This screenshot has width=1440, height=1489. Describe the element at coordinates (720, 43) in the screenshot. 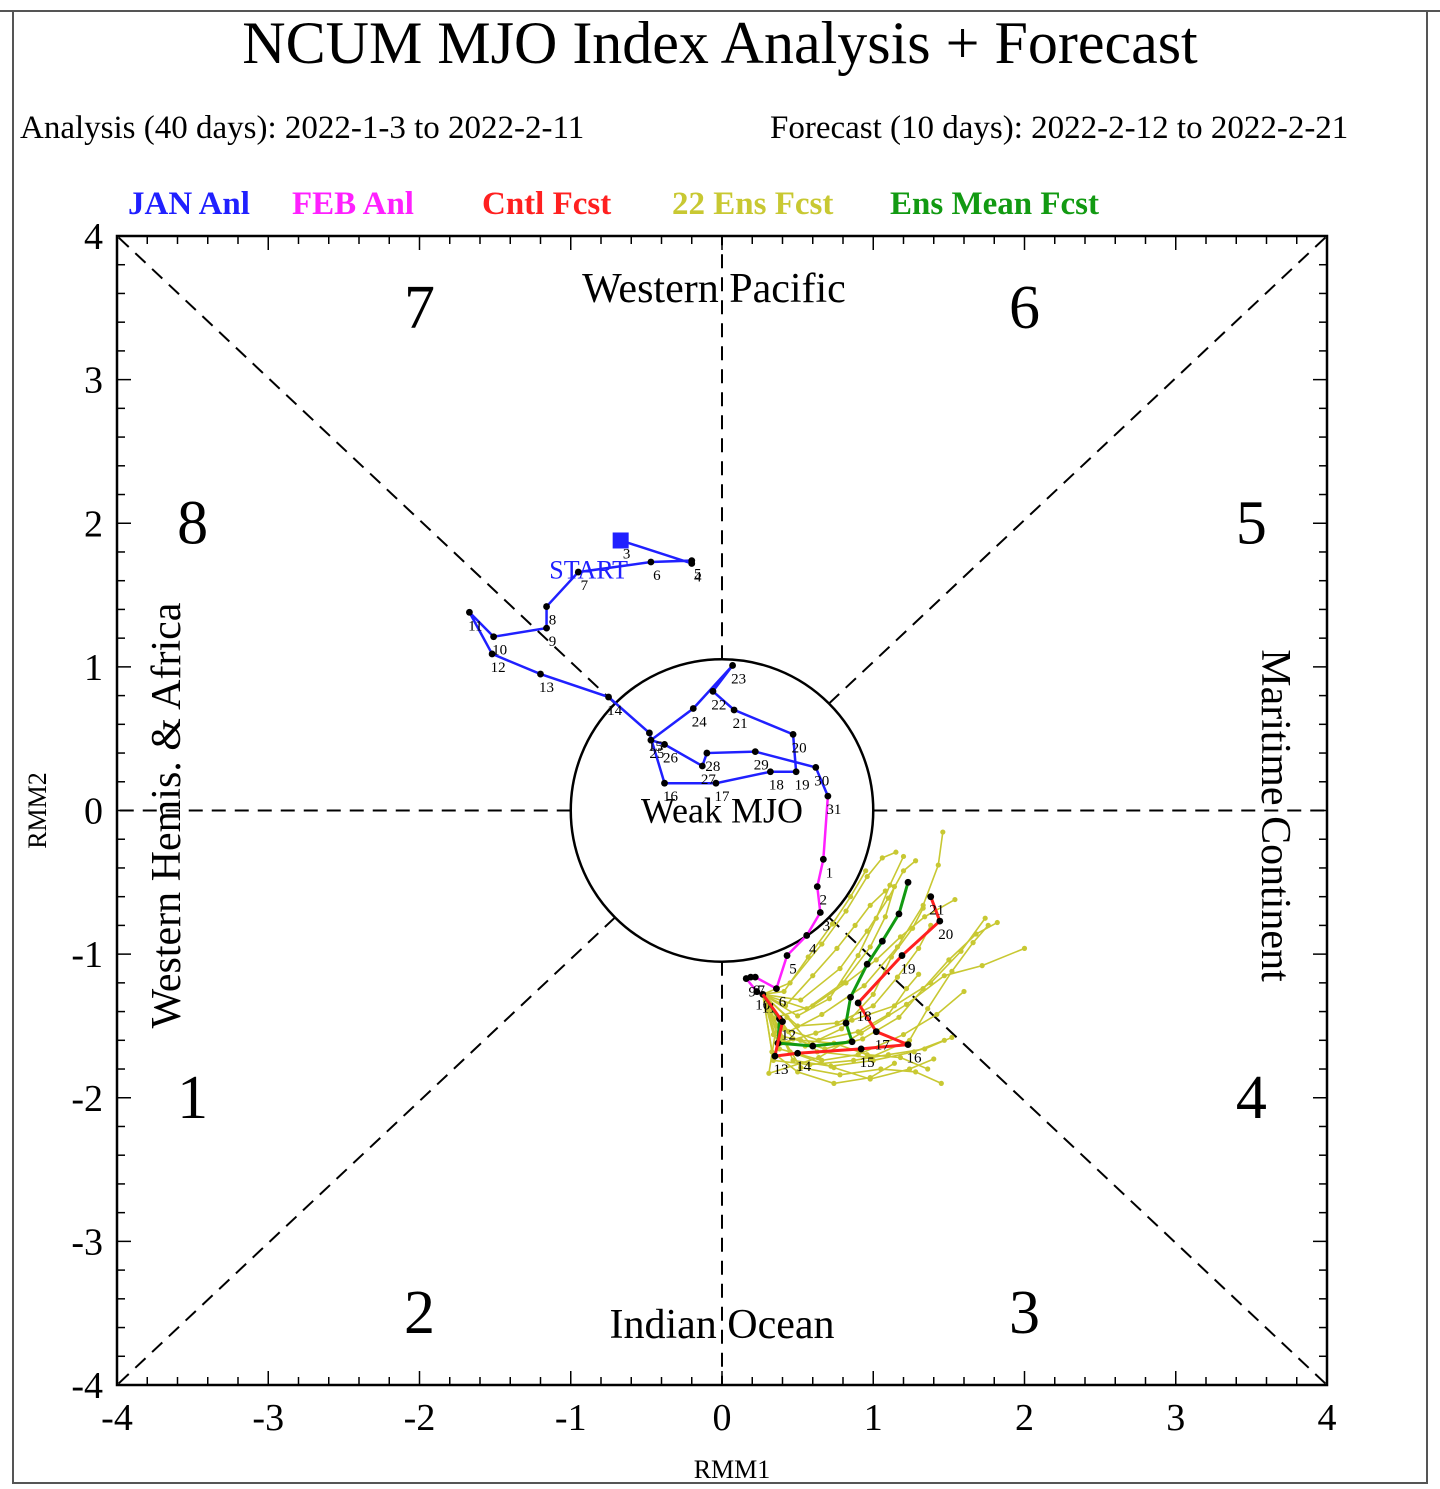

I see `chart-title: NCUM MJO Index Analysis + Forecast` at that location.